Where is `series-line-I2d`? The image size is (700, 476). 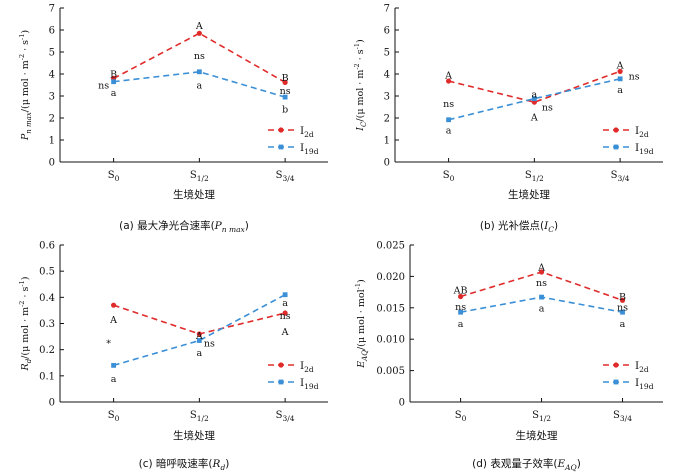 series-line-I2d is located at coordinates (199, 58).